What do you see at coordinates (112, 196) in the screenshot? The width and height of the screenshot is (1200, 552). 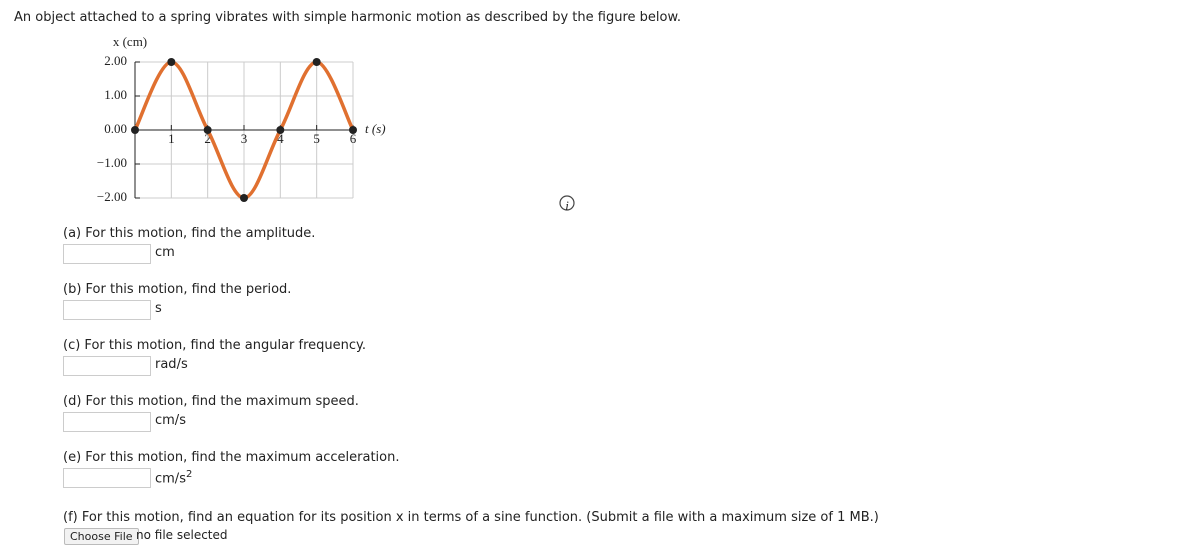 I see `y-tick-label: −2.00` at bounding box center [112, 196].